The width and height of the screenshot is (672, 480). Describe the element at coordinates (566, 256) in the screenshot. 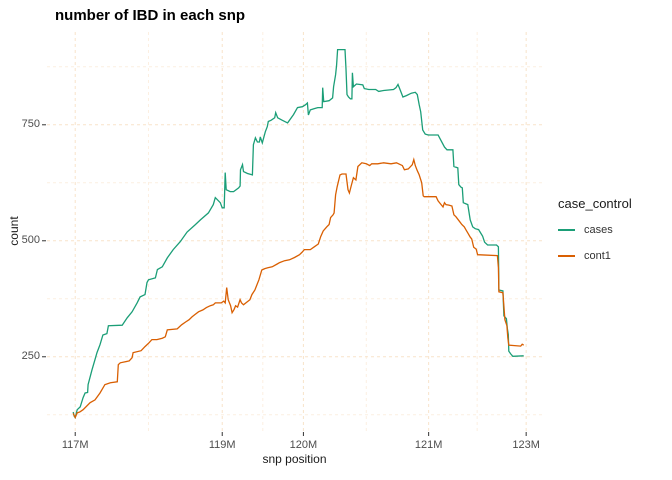

I see `cont1-line-swatch` at that location.